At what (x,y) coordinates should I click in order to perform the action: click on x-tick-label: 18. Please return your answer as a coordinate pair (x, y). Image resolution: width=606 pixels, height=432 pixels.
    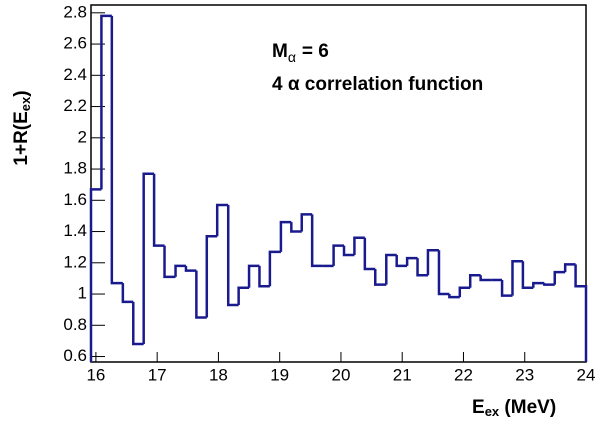
    Looking at the image, I should click on (218, 374).